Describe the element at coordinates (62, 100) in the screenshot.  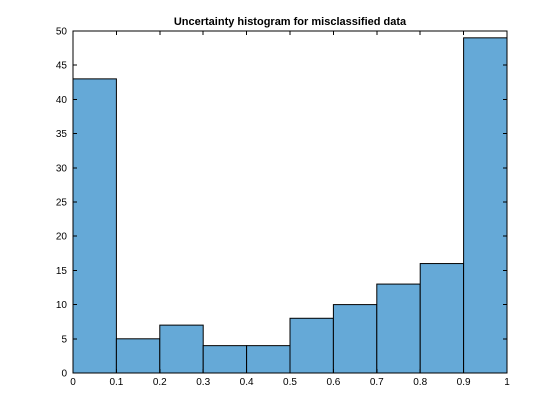
I see `y-tick-label: 40` at that location.